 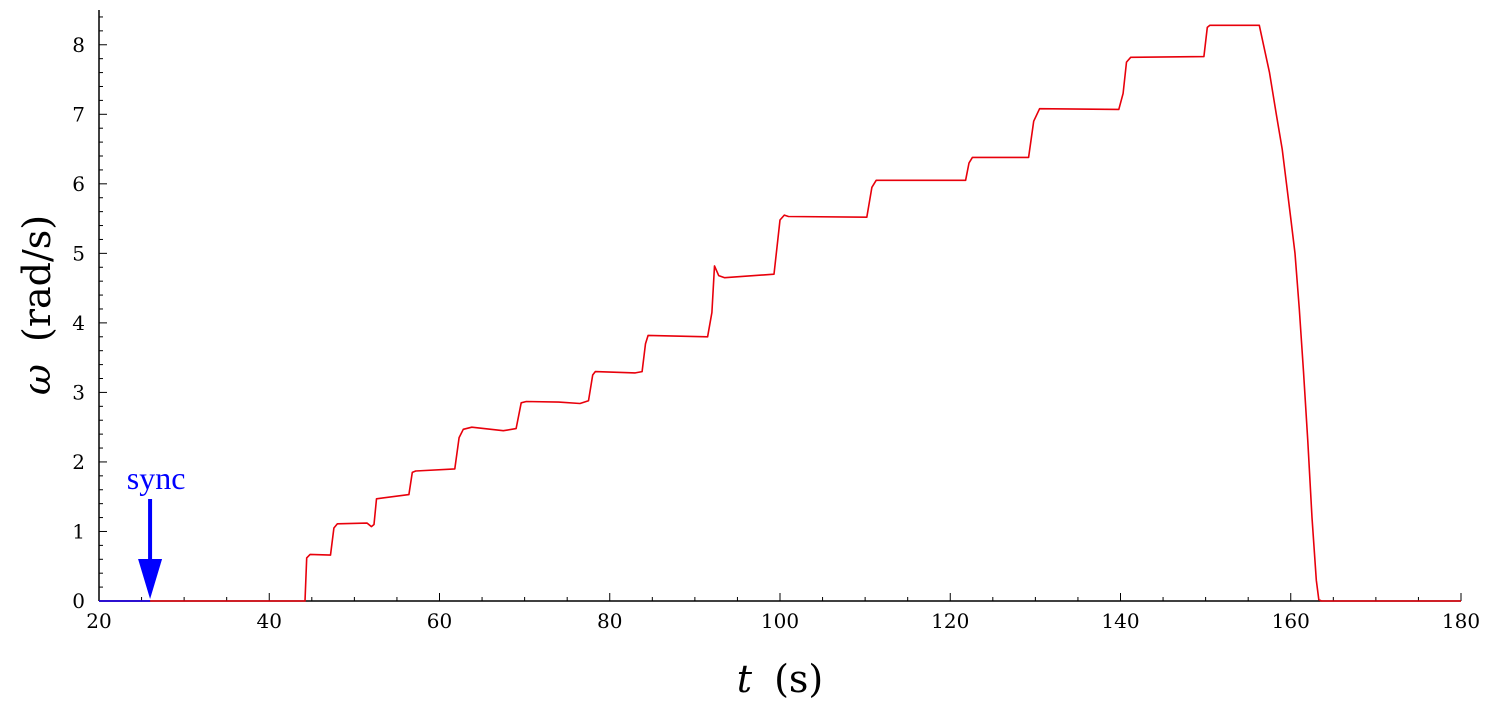 What do you see at coordinates (78, 323) in the screenshot?
I see `y-tick-label: 4` at bounding box center [78, 323].